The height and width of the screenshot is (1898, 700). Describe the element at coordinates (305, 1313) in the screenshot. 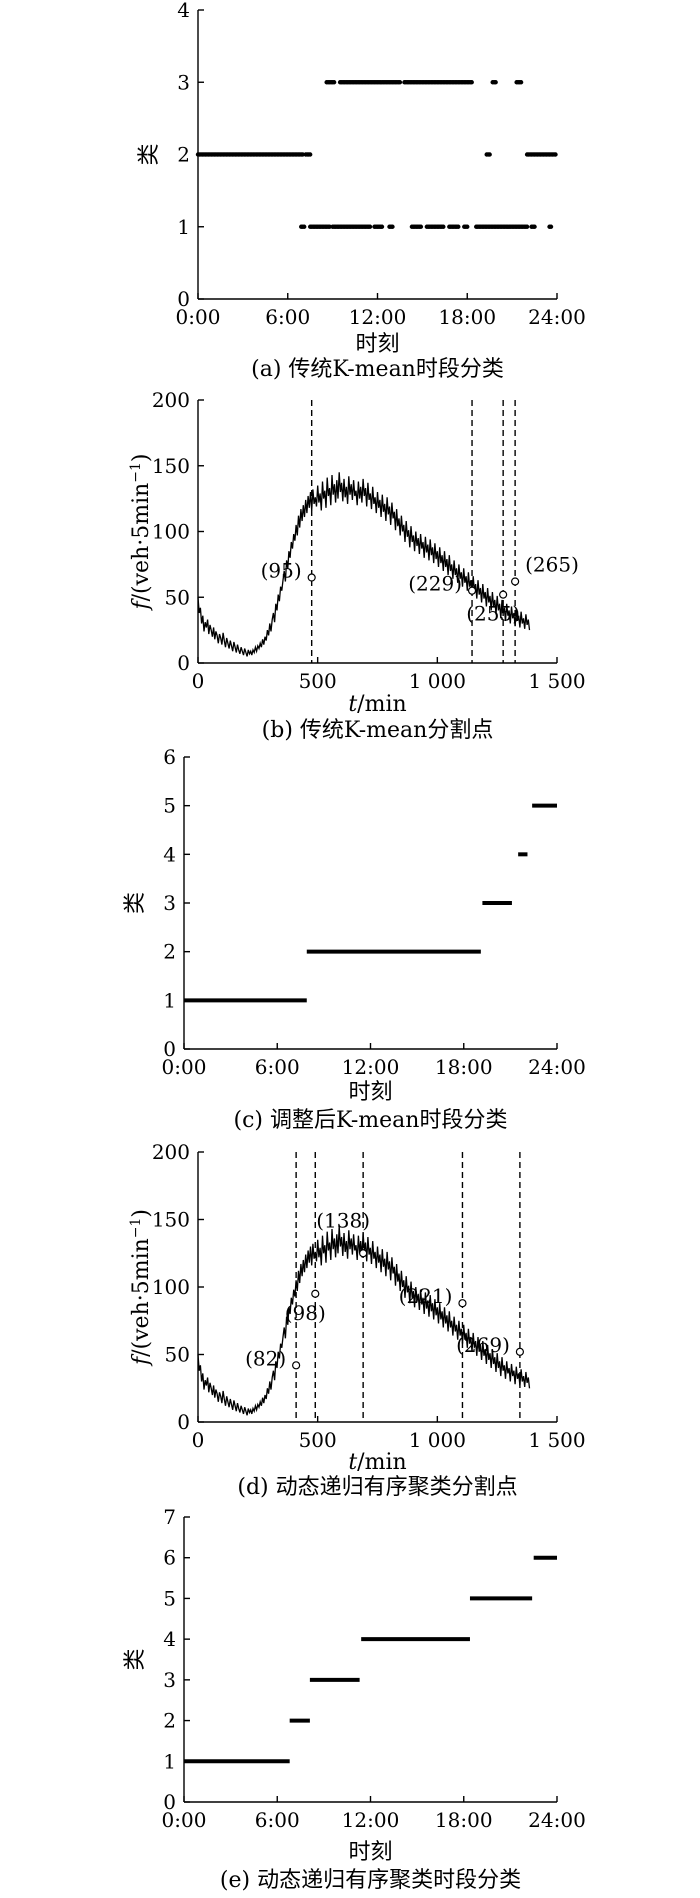

I see `split-point-label: (98)` at that location.